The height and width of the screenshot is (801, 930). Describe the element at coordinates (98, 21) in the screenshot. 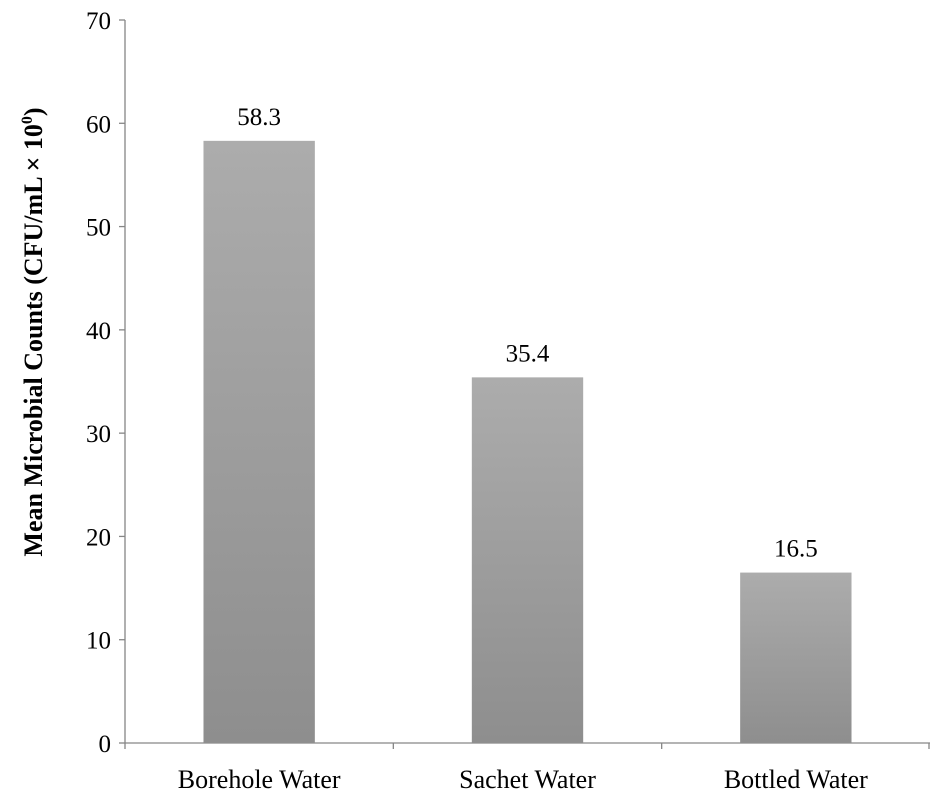

I see `y-tick-label: 70` at that location.